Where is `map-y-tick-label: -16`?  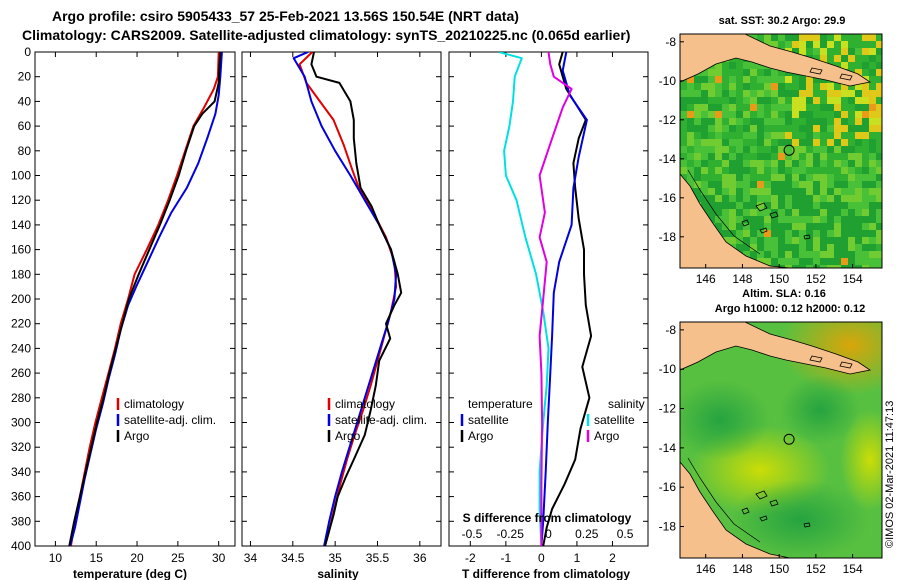
map-y-tick-label: -16 is located at coordinates (668, 198).